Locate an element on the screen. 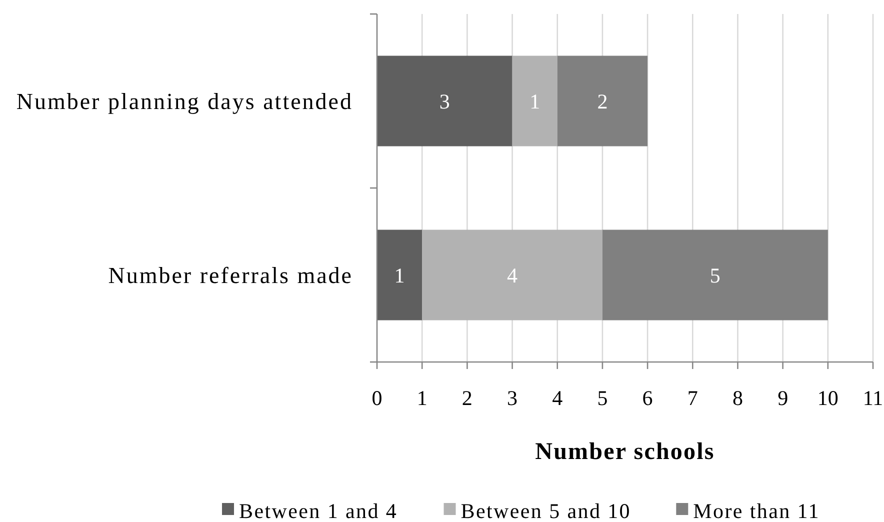 The width and height of the screenshot is (884, 522). y-tick-label: Number planning days attended is located at coordinates (184, 101).